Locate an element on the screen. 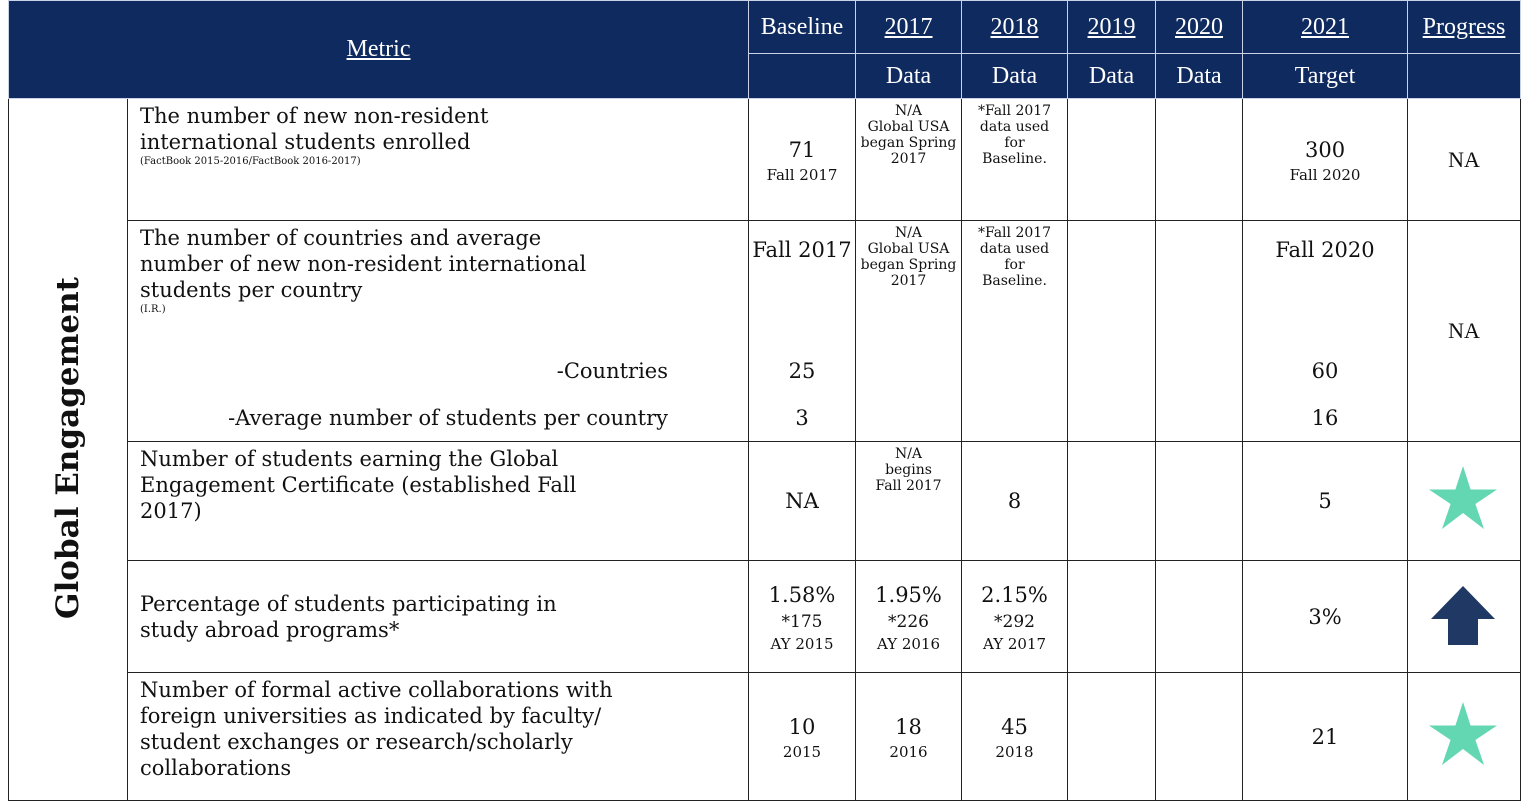 This screenshot has width=1536, height=810. cell-line: Percentage of students participating in is located at coordinates (348, 603).